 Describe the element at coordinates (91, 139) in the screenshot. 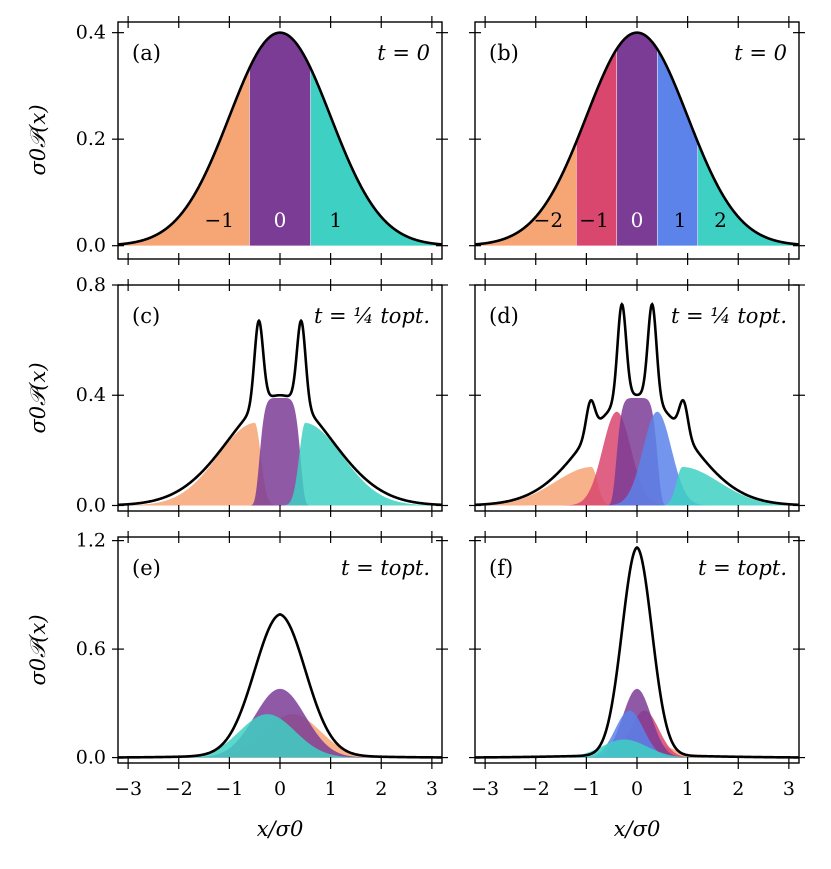

I see `y-tick-label: 0.2` at that location.